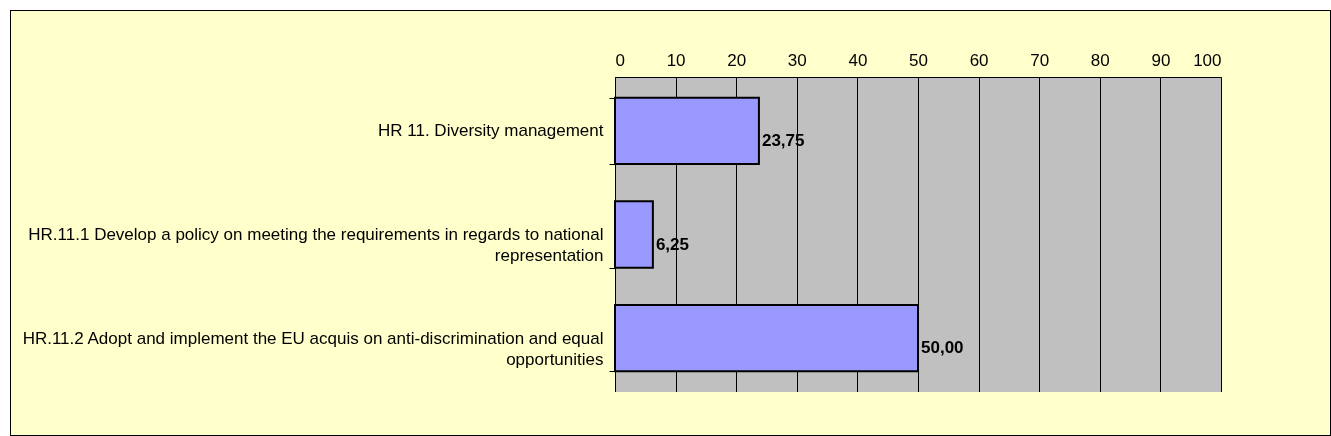 This screenshot has width=1331, height=436. I want to click on x-tick-label: 0, so click(620, 60).